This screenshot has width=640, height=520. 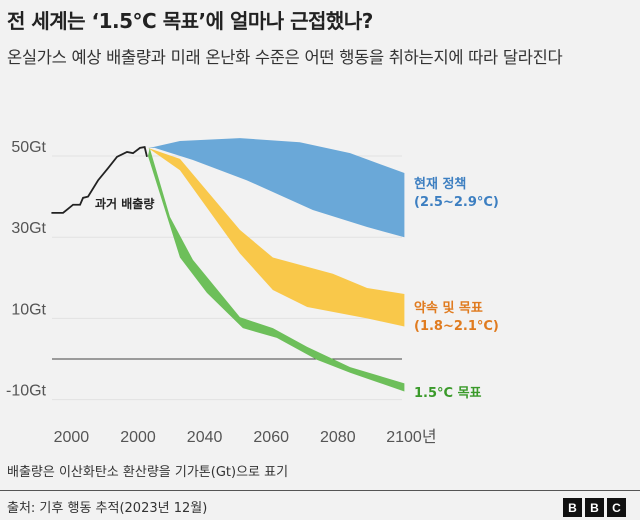 I want to click on series-range-label: (2.5~2.9°C), so click(x=456, y=202).